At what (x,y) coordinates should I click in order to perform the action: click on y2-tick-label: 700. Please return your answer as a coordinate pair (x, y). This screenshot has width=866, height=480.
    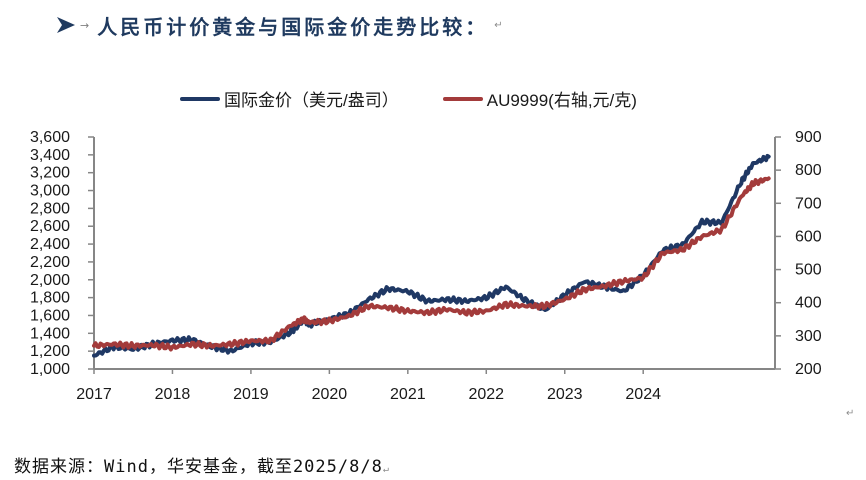
    Looking at the image, I should click on (808, 203).